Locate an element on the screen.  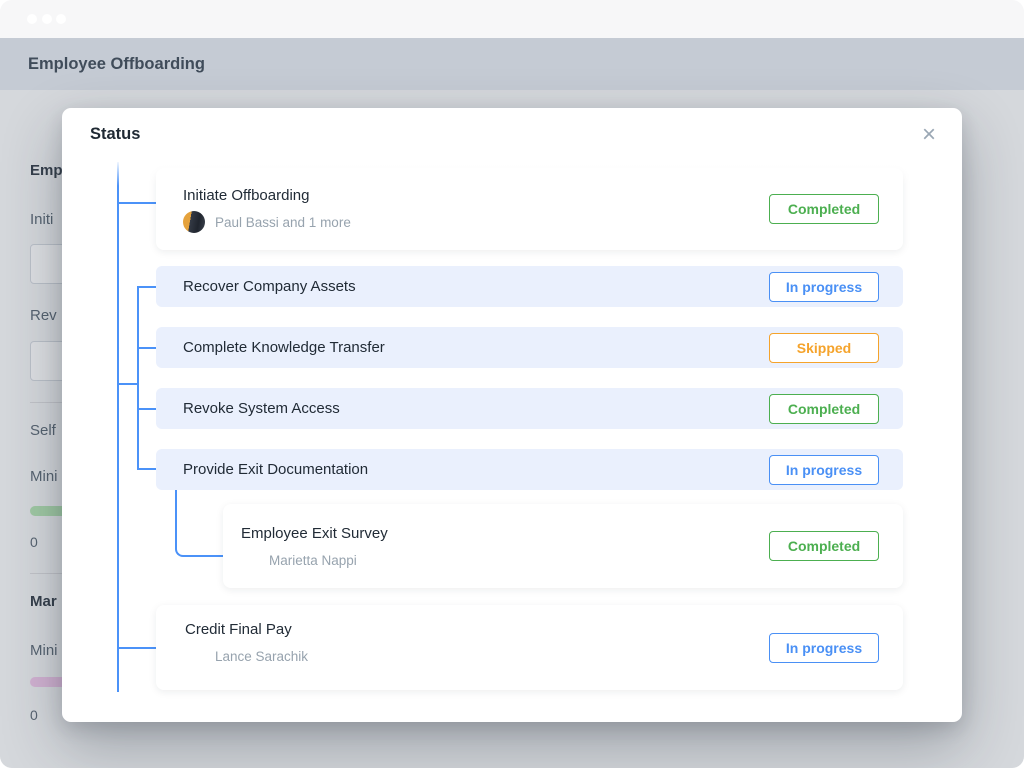
task-title: Provide Exit Documentation is located at coordinates (276, 469).